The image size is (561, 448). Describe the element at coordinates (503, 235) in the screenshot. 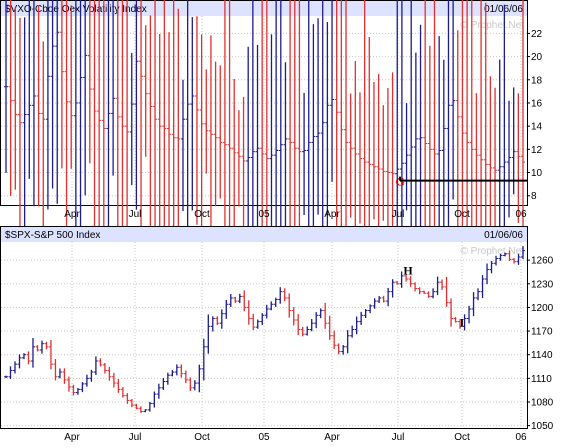

I see `spx-date-label: 01/06/06` at that location.